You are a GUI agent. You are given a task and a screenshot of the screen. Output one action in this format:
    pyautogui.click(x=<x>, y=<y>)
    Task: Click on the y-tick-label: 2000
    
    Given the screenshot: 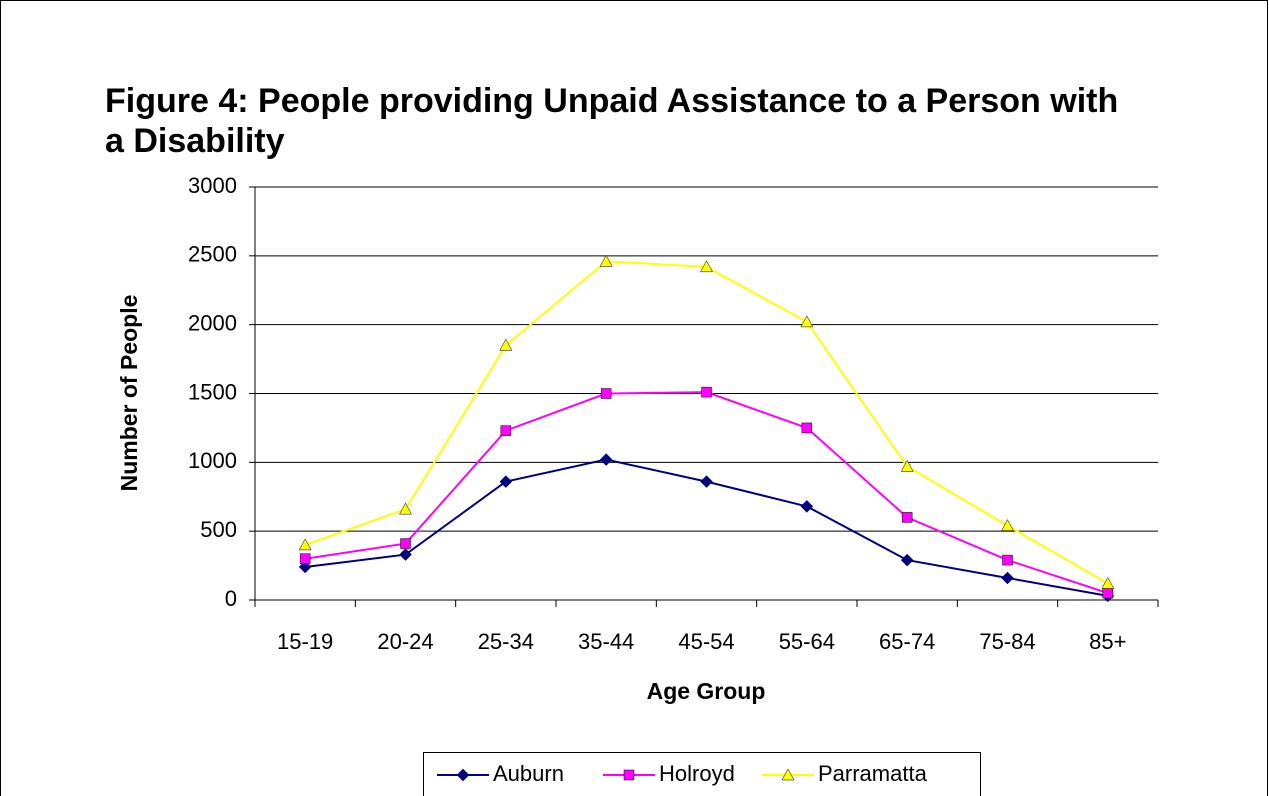 What is the action you would take?
    pyautogui.click(x=212, y=322)
    